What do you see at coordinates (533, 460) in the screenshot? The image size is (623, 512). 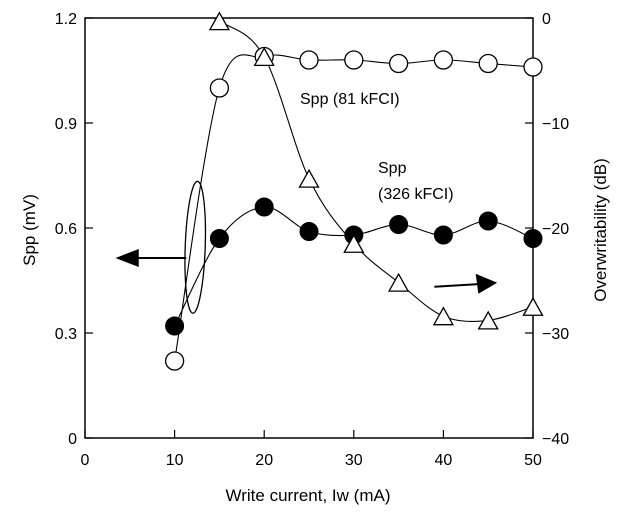 I see `x-tick-label: 50` at bounding box center [533, 460].